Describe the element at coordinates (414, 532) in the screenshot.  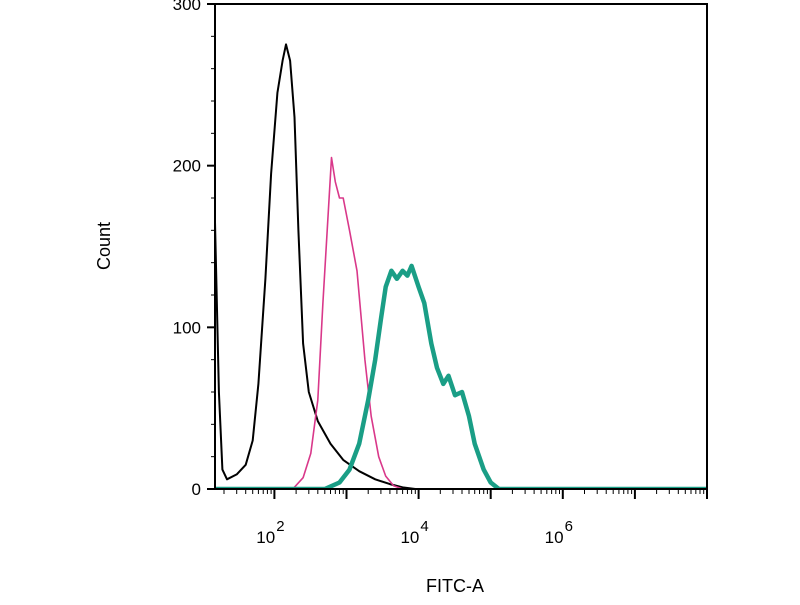
I see `x-tick-label: 10⁴` at that location.